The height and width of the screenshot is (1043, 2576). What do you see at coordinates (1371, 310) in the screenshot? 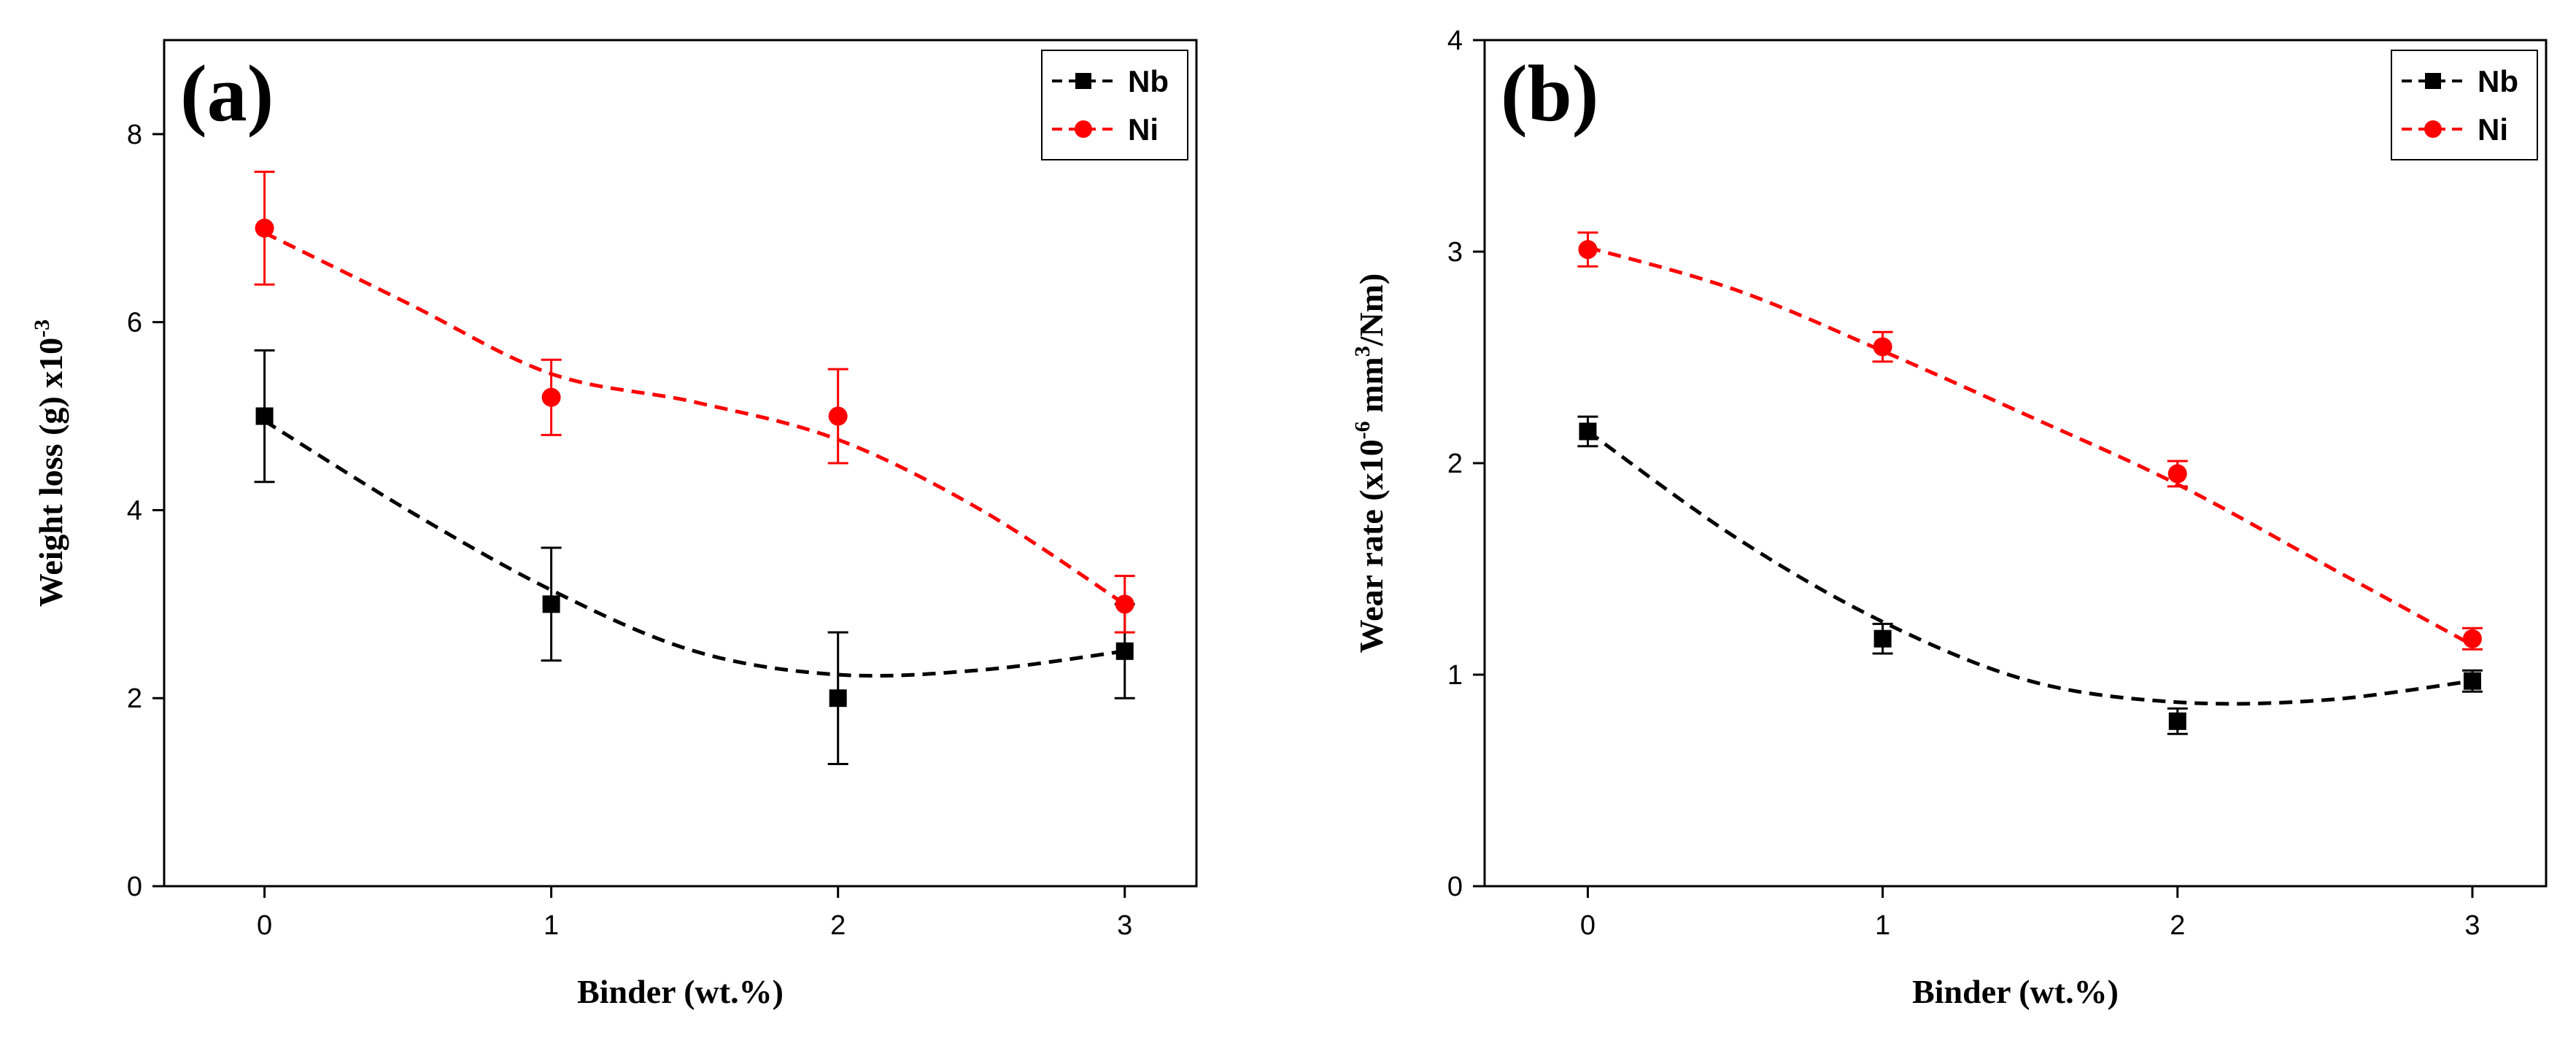
I see `y-axis-title-b-end: /Nm)` at bounding box center [1371, 310].